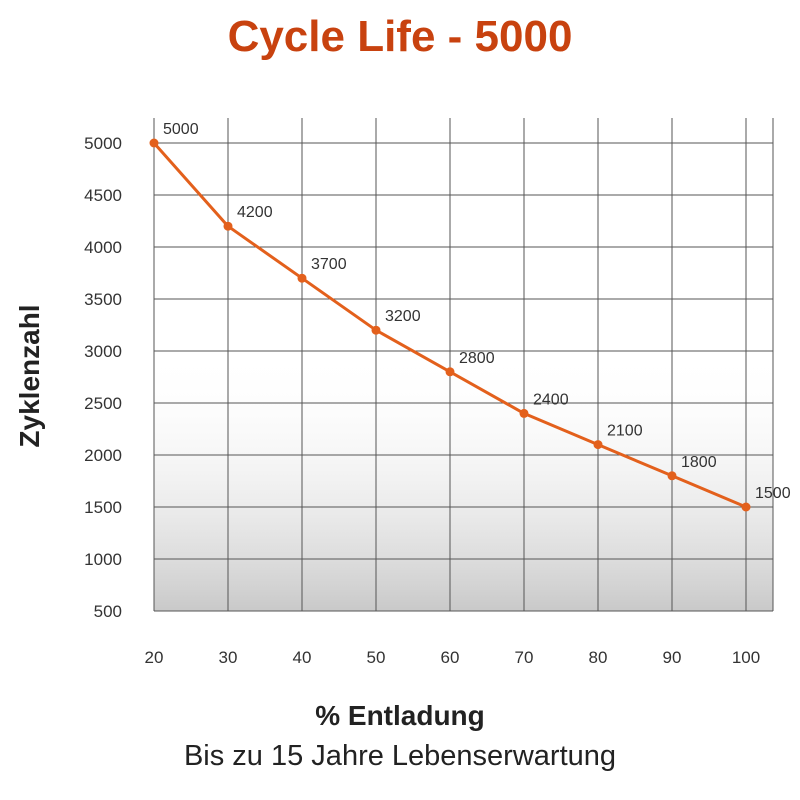 The image size is (800, 800). I want to click on data-label: 5000, so click(181, 129).